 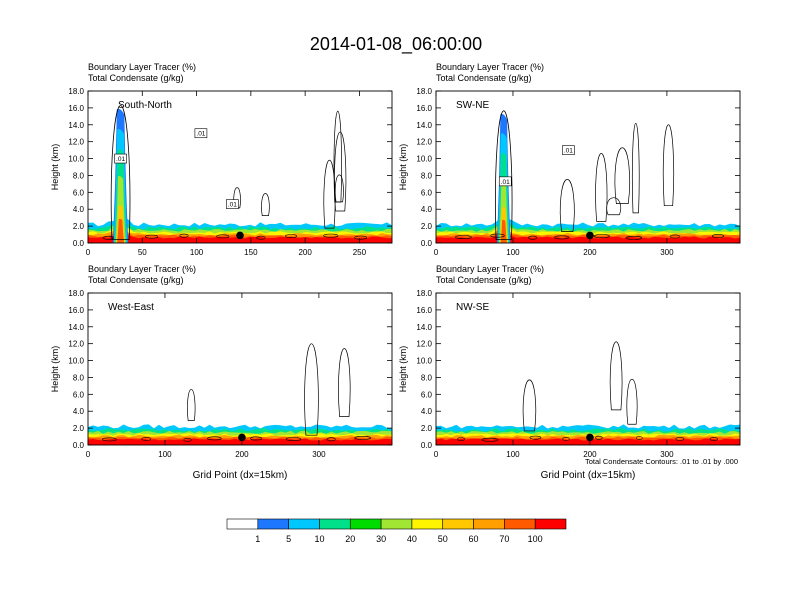 I want to click on colorbar-label: 10, so click(x=319, y=539).